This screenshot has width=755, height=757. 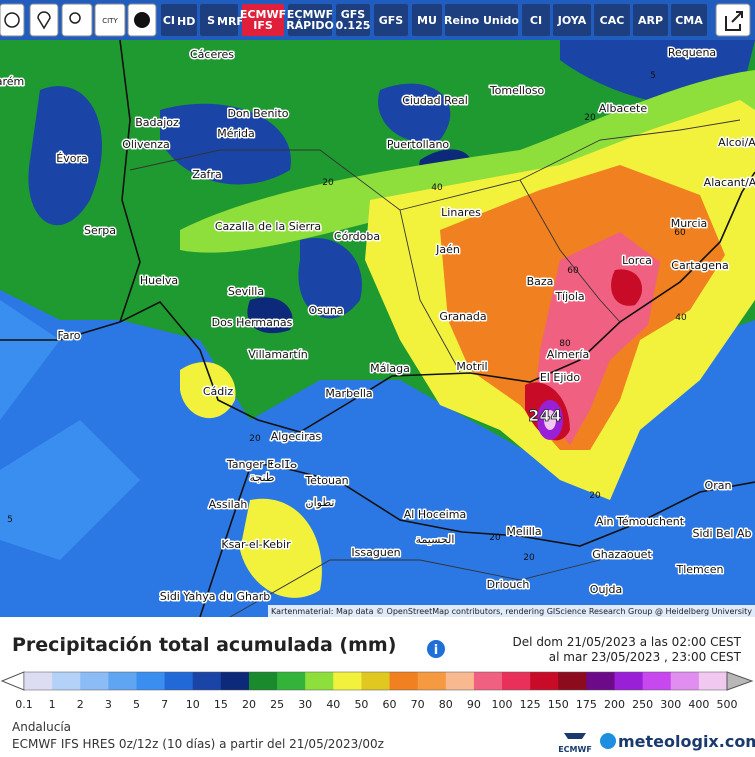 I want to click on ecmwf-text: ECMWF, so click(x=575, y=749).